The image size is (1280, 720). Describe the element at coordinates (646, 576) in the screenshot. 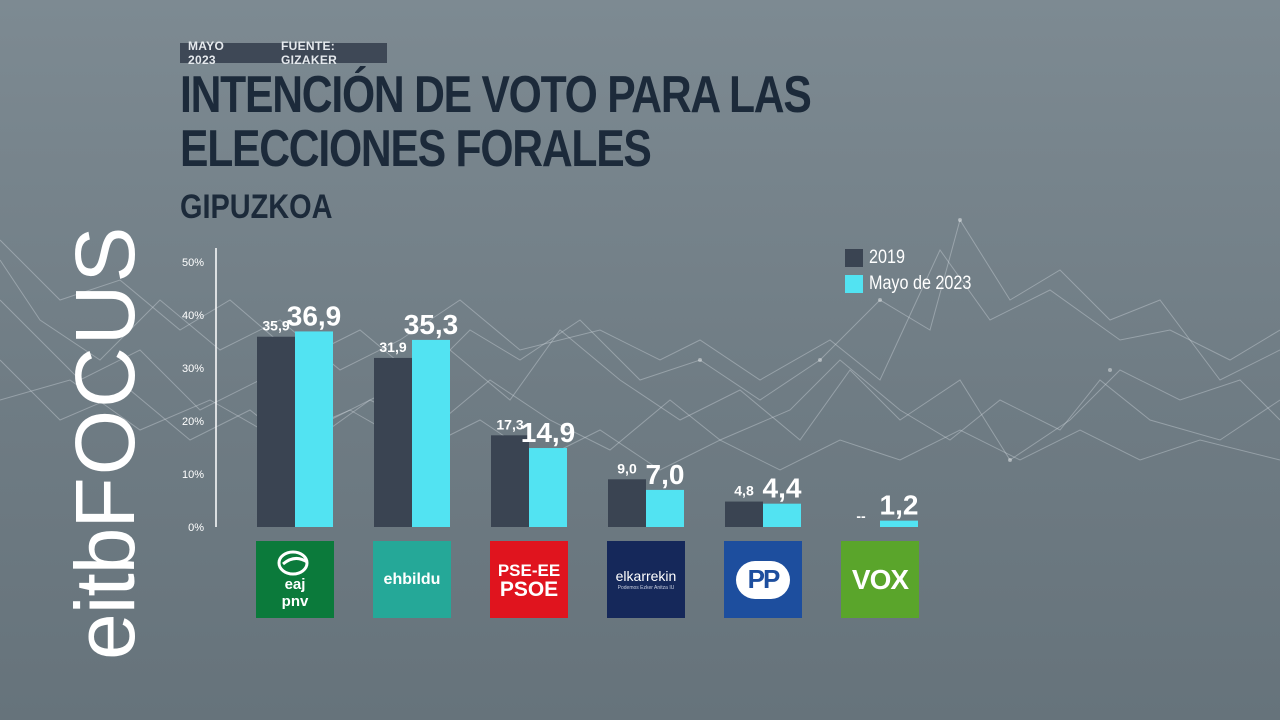

I see `elkarrekin-logo-line1: elkarrekin` at that location.